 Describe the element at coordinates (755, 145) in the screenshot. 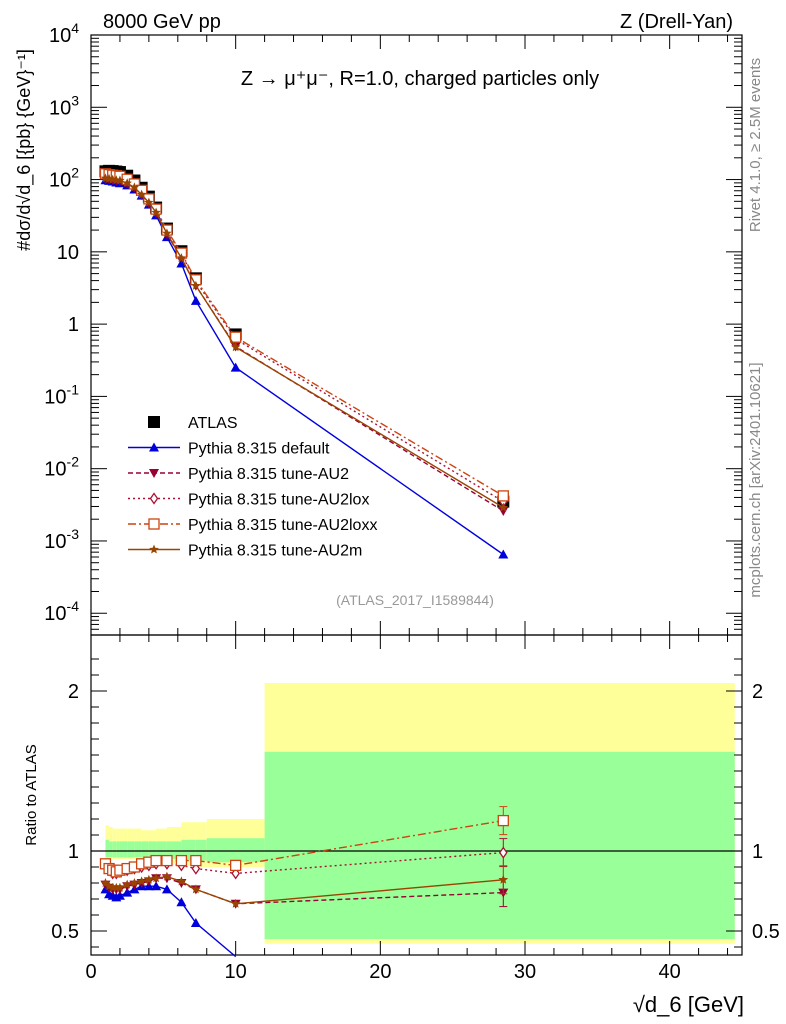

I see `rivet-label: Rivet 4.1.0, ≥ 2.5M events` at that location.